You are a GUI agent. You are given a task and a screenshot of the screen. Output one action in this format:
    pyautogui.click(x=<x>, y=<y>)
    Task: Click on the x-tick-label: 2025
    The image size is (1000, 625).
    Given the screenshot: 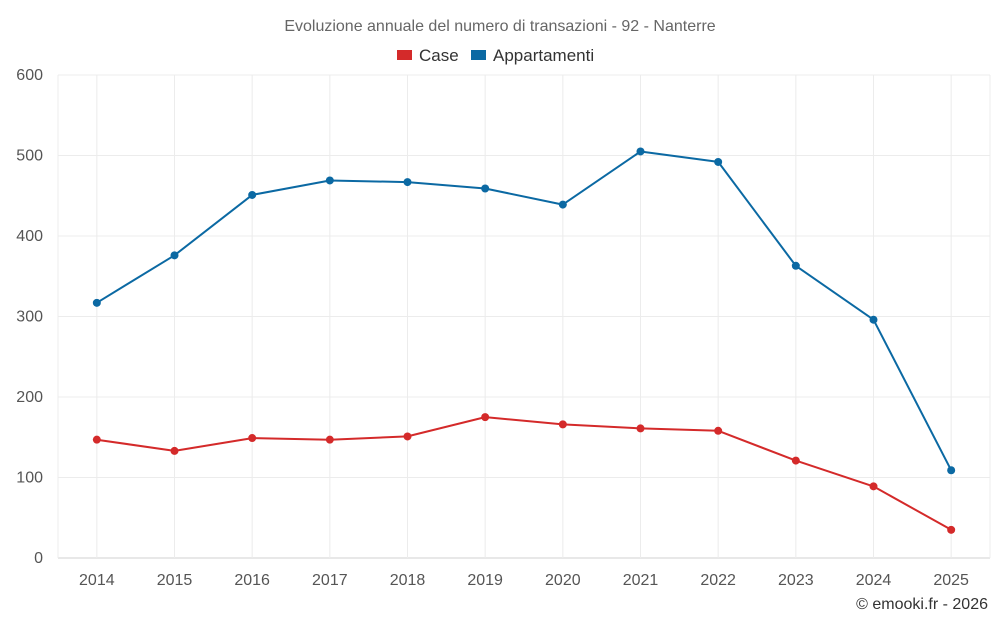 What is the action you would take?
    pyautogui.click(x=951, y=580)
    